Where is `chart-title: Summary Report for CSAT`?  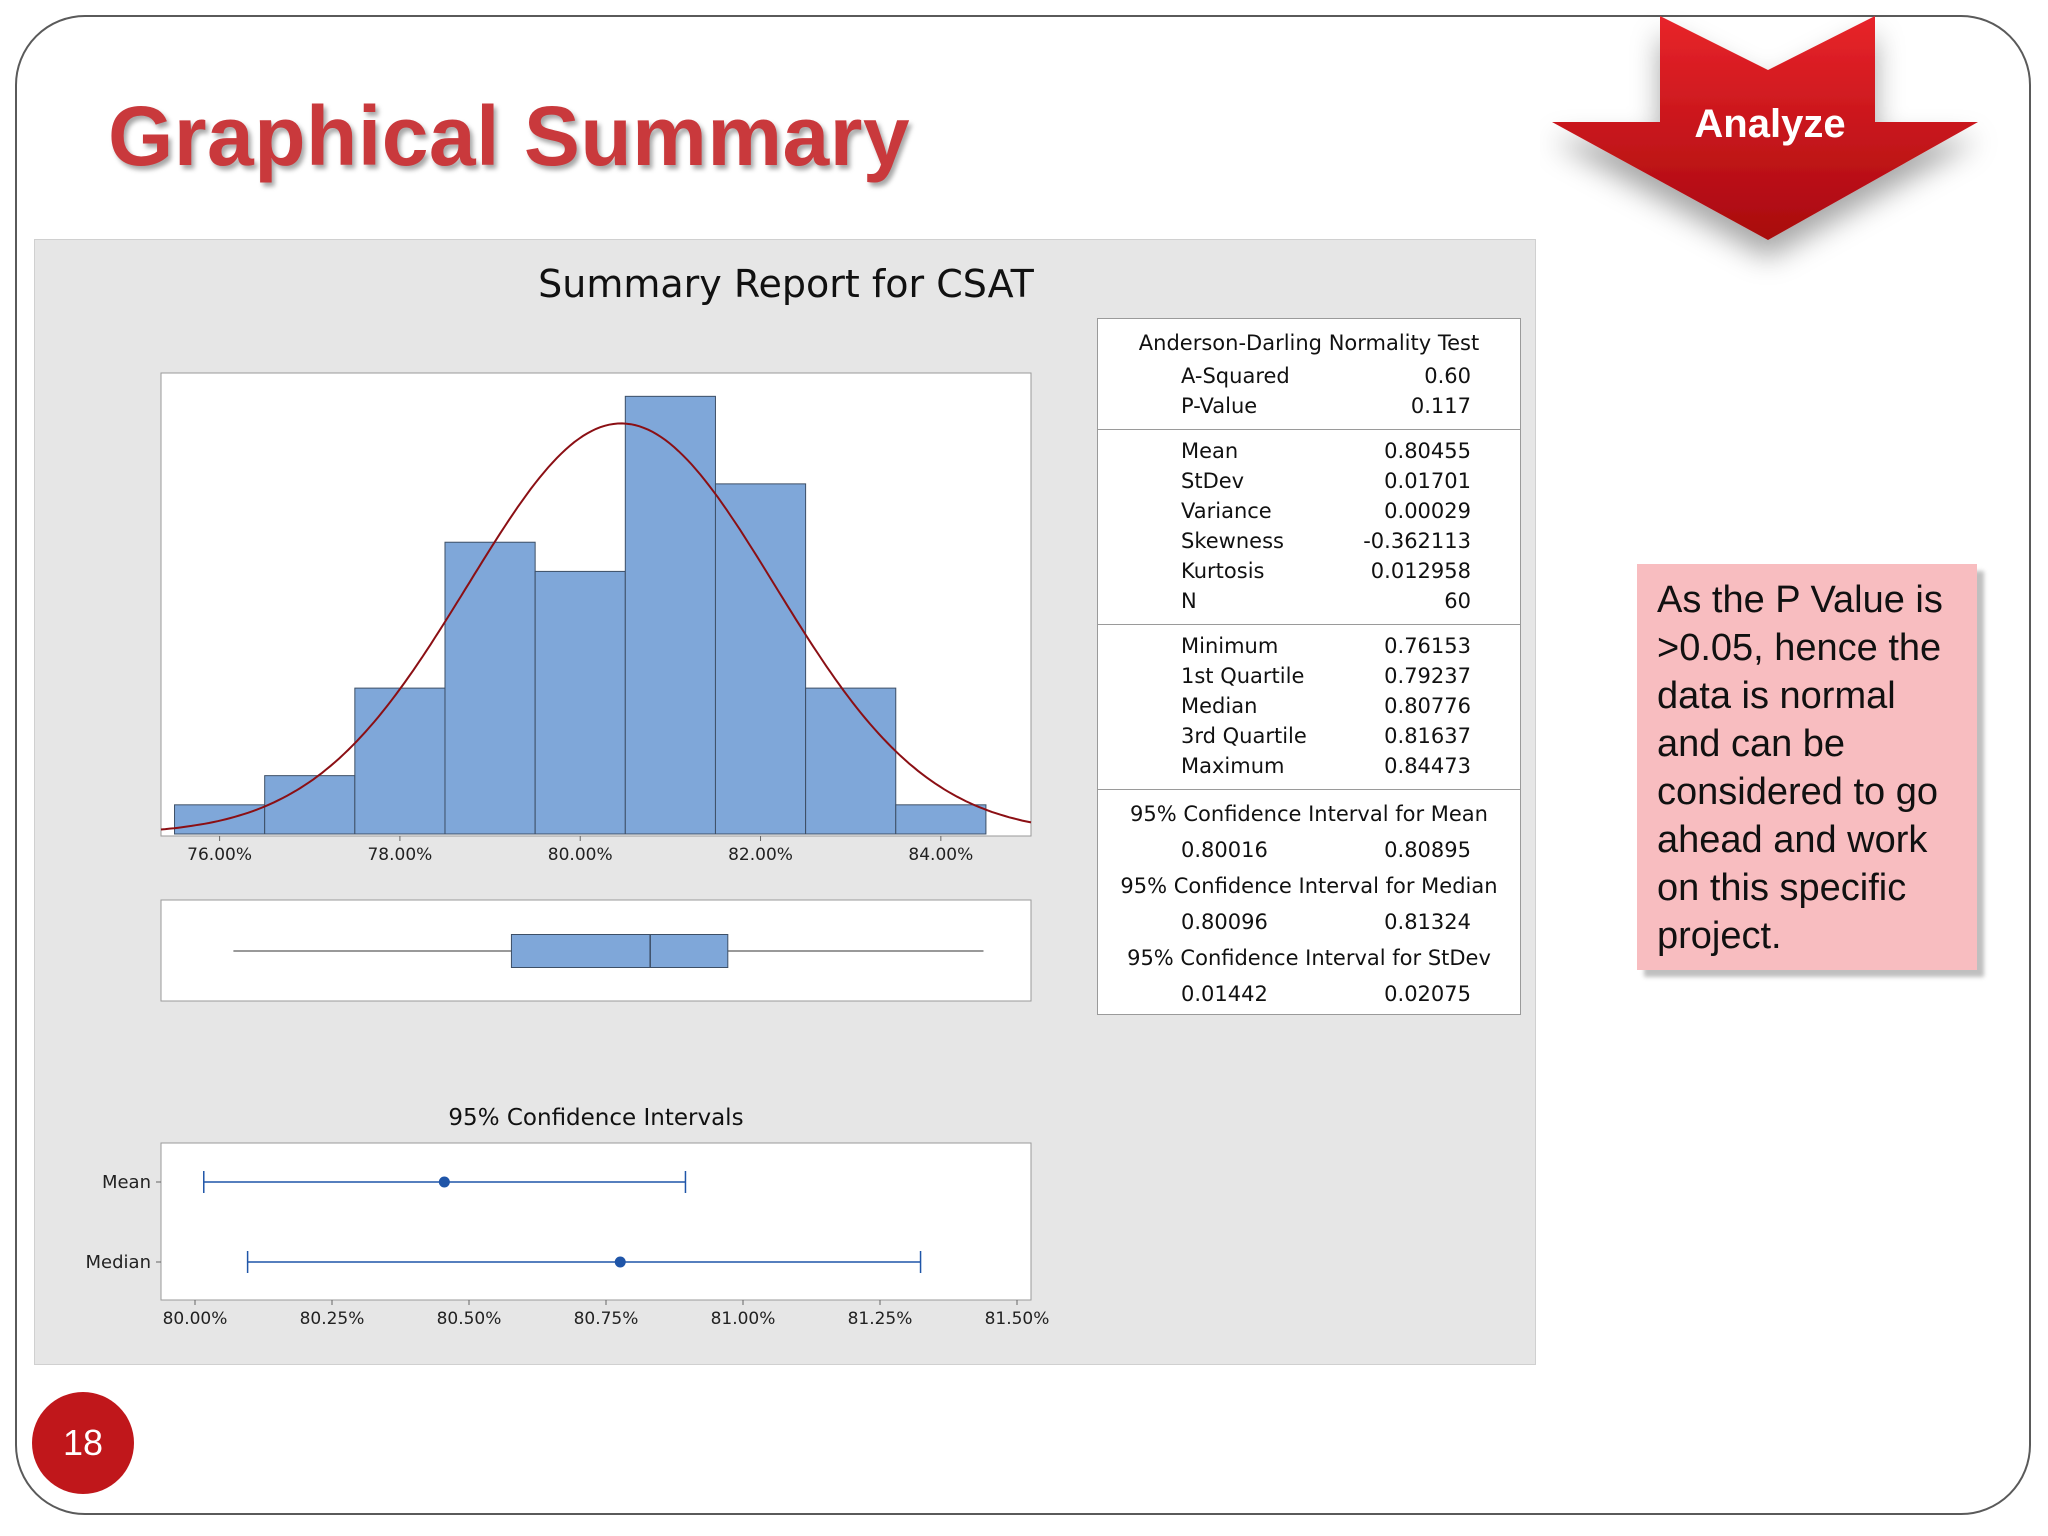
chart-title: Summary Report for CSAT is located at coordinates (786, 284).